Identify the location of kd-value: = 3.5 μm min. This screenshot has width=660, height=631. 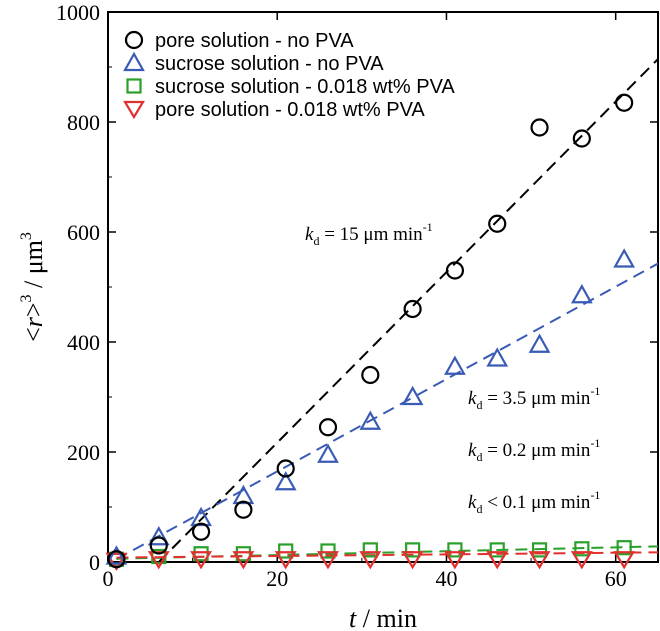
(536, 398).